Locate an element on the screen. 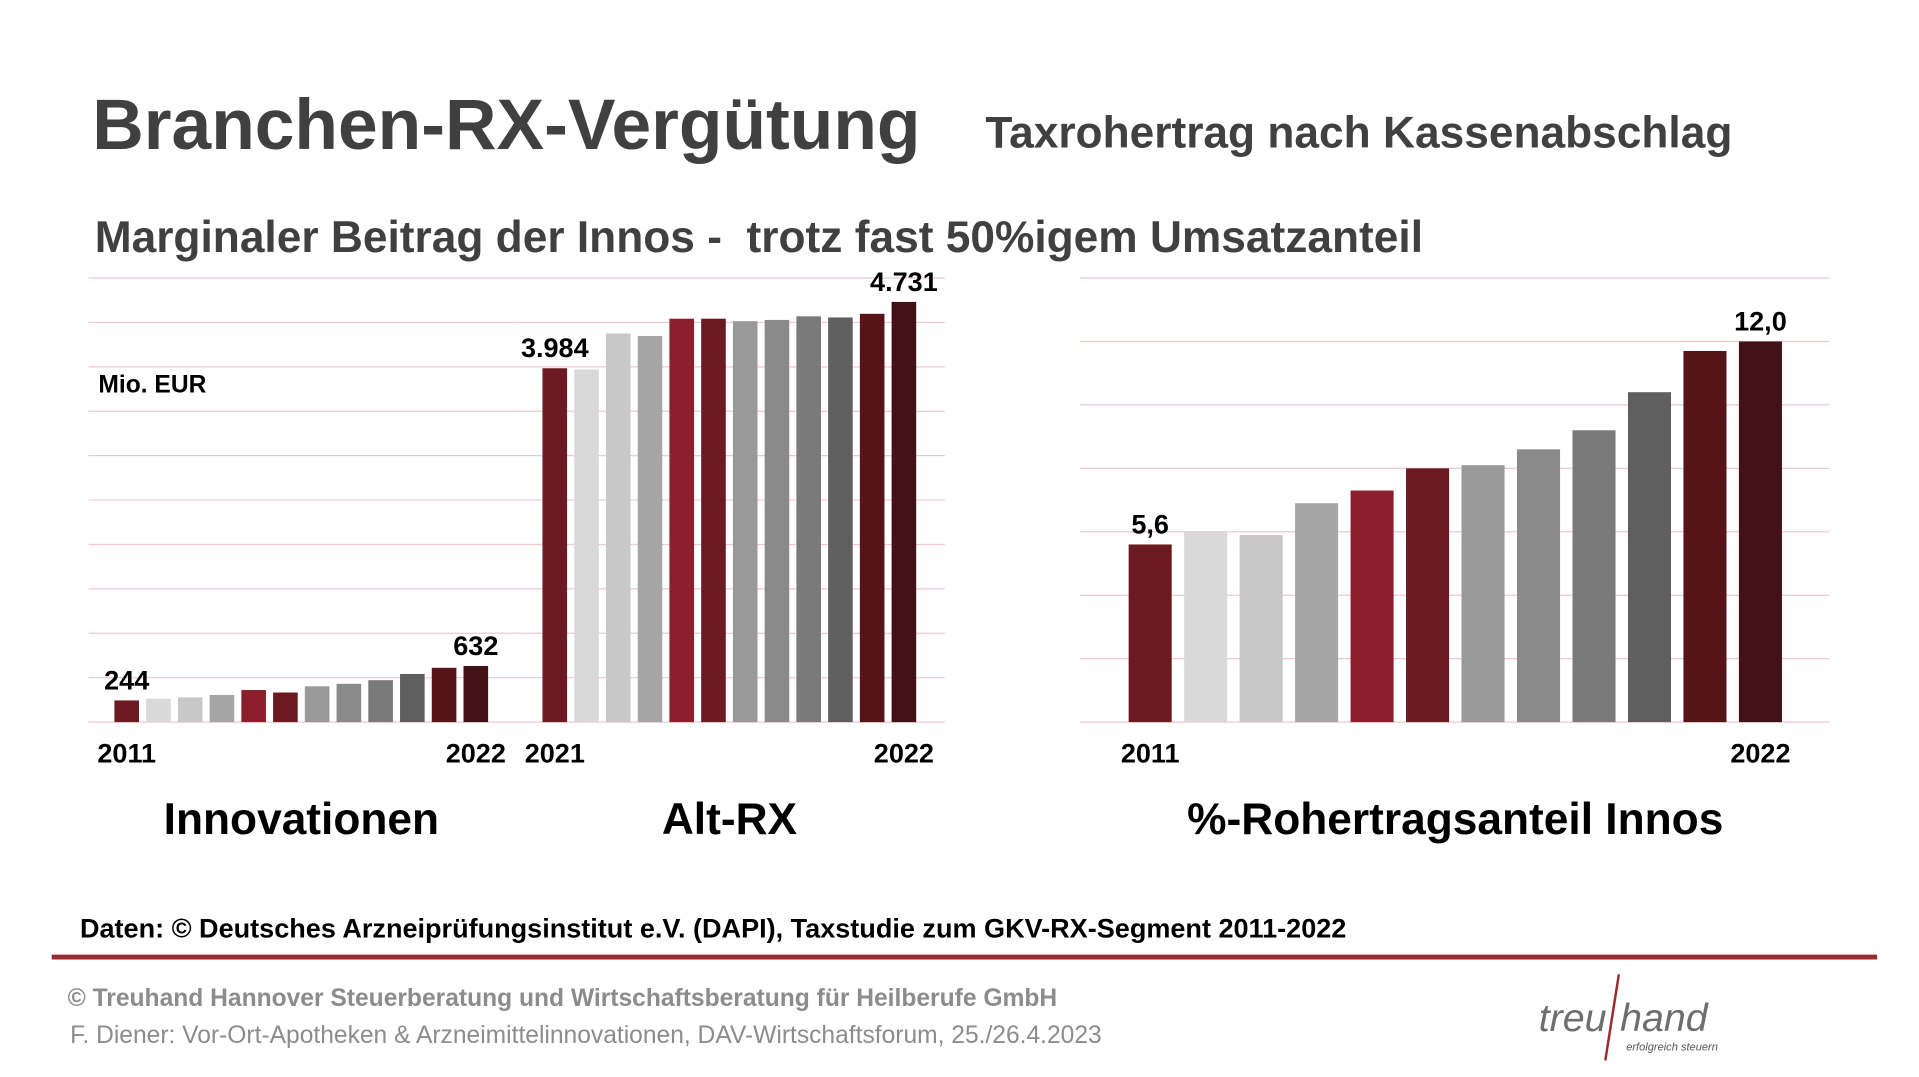  data-label: 4.731 is located at coordinates (904, 282).